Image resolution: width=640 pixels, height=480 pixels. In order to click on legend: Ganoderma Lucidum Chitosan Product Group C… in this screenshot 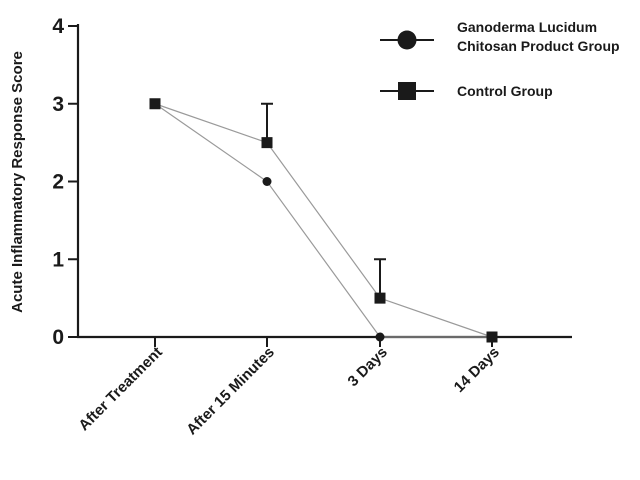, I will do `click(500, 59)`.